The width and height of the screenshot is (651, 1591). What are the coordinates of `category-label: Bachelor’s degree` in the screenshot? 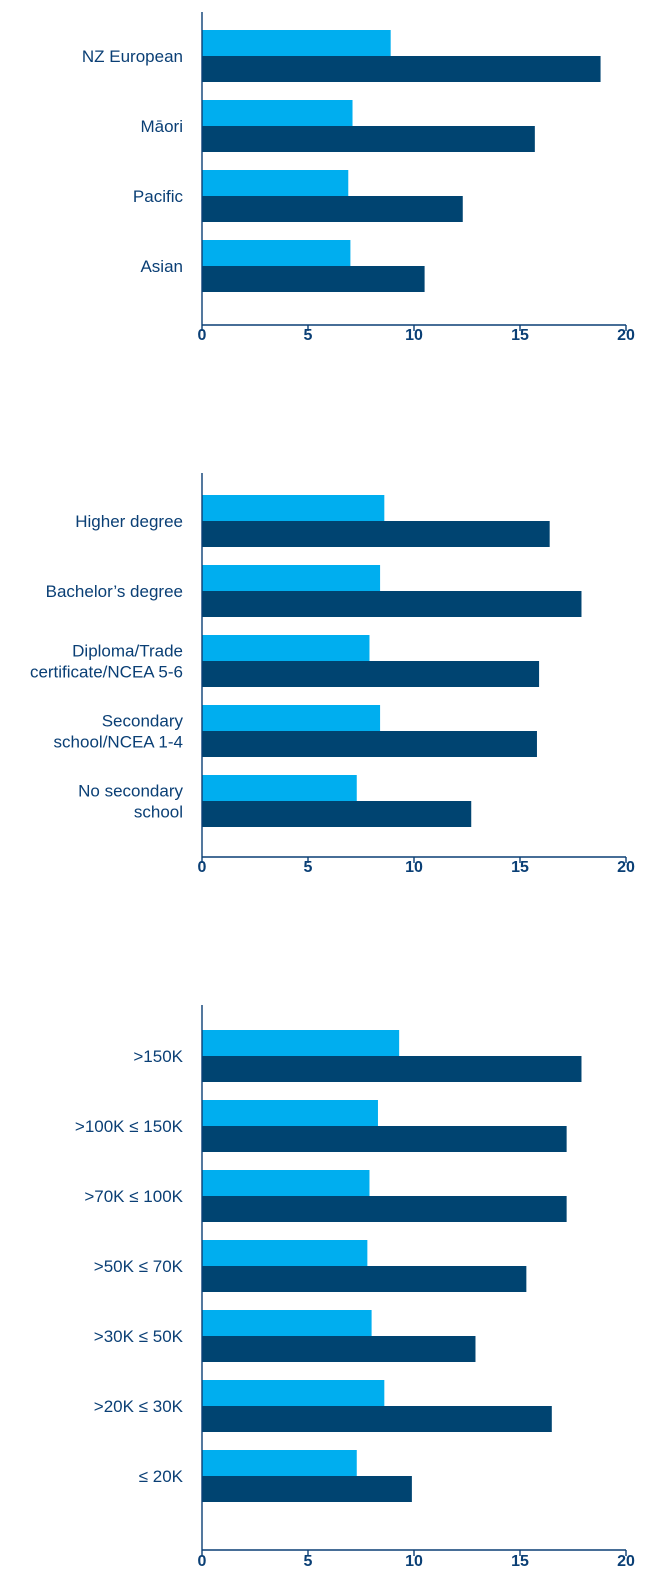 It's located at (114, 591).